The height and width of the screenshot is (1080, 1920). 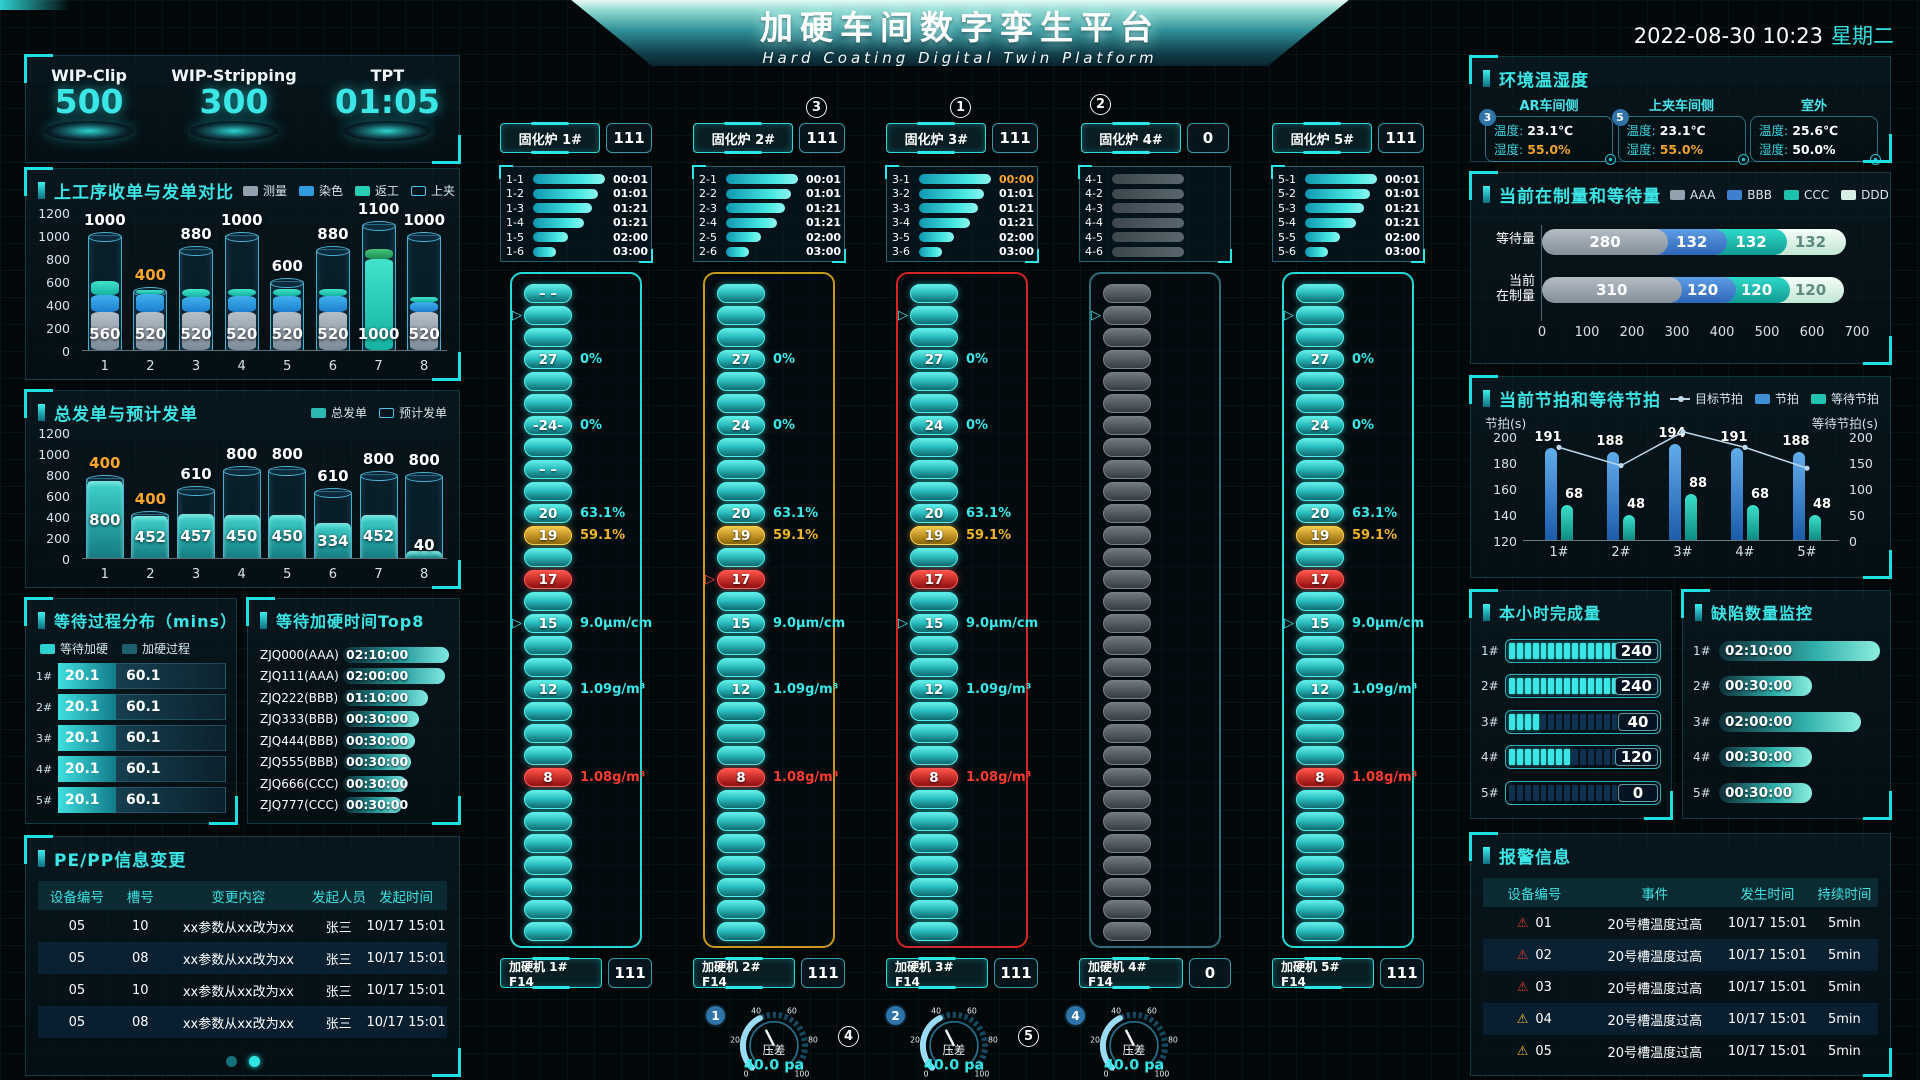 I want to click on legend-item: 节拍, so click(x=1777, y=398).